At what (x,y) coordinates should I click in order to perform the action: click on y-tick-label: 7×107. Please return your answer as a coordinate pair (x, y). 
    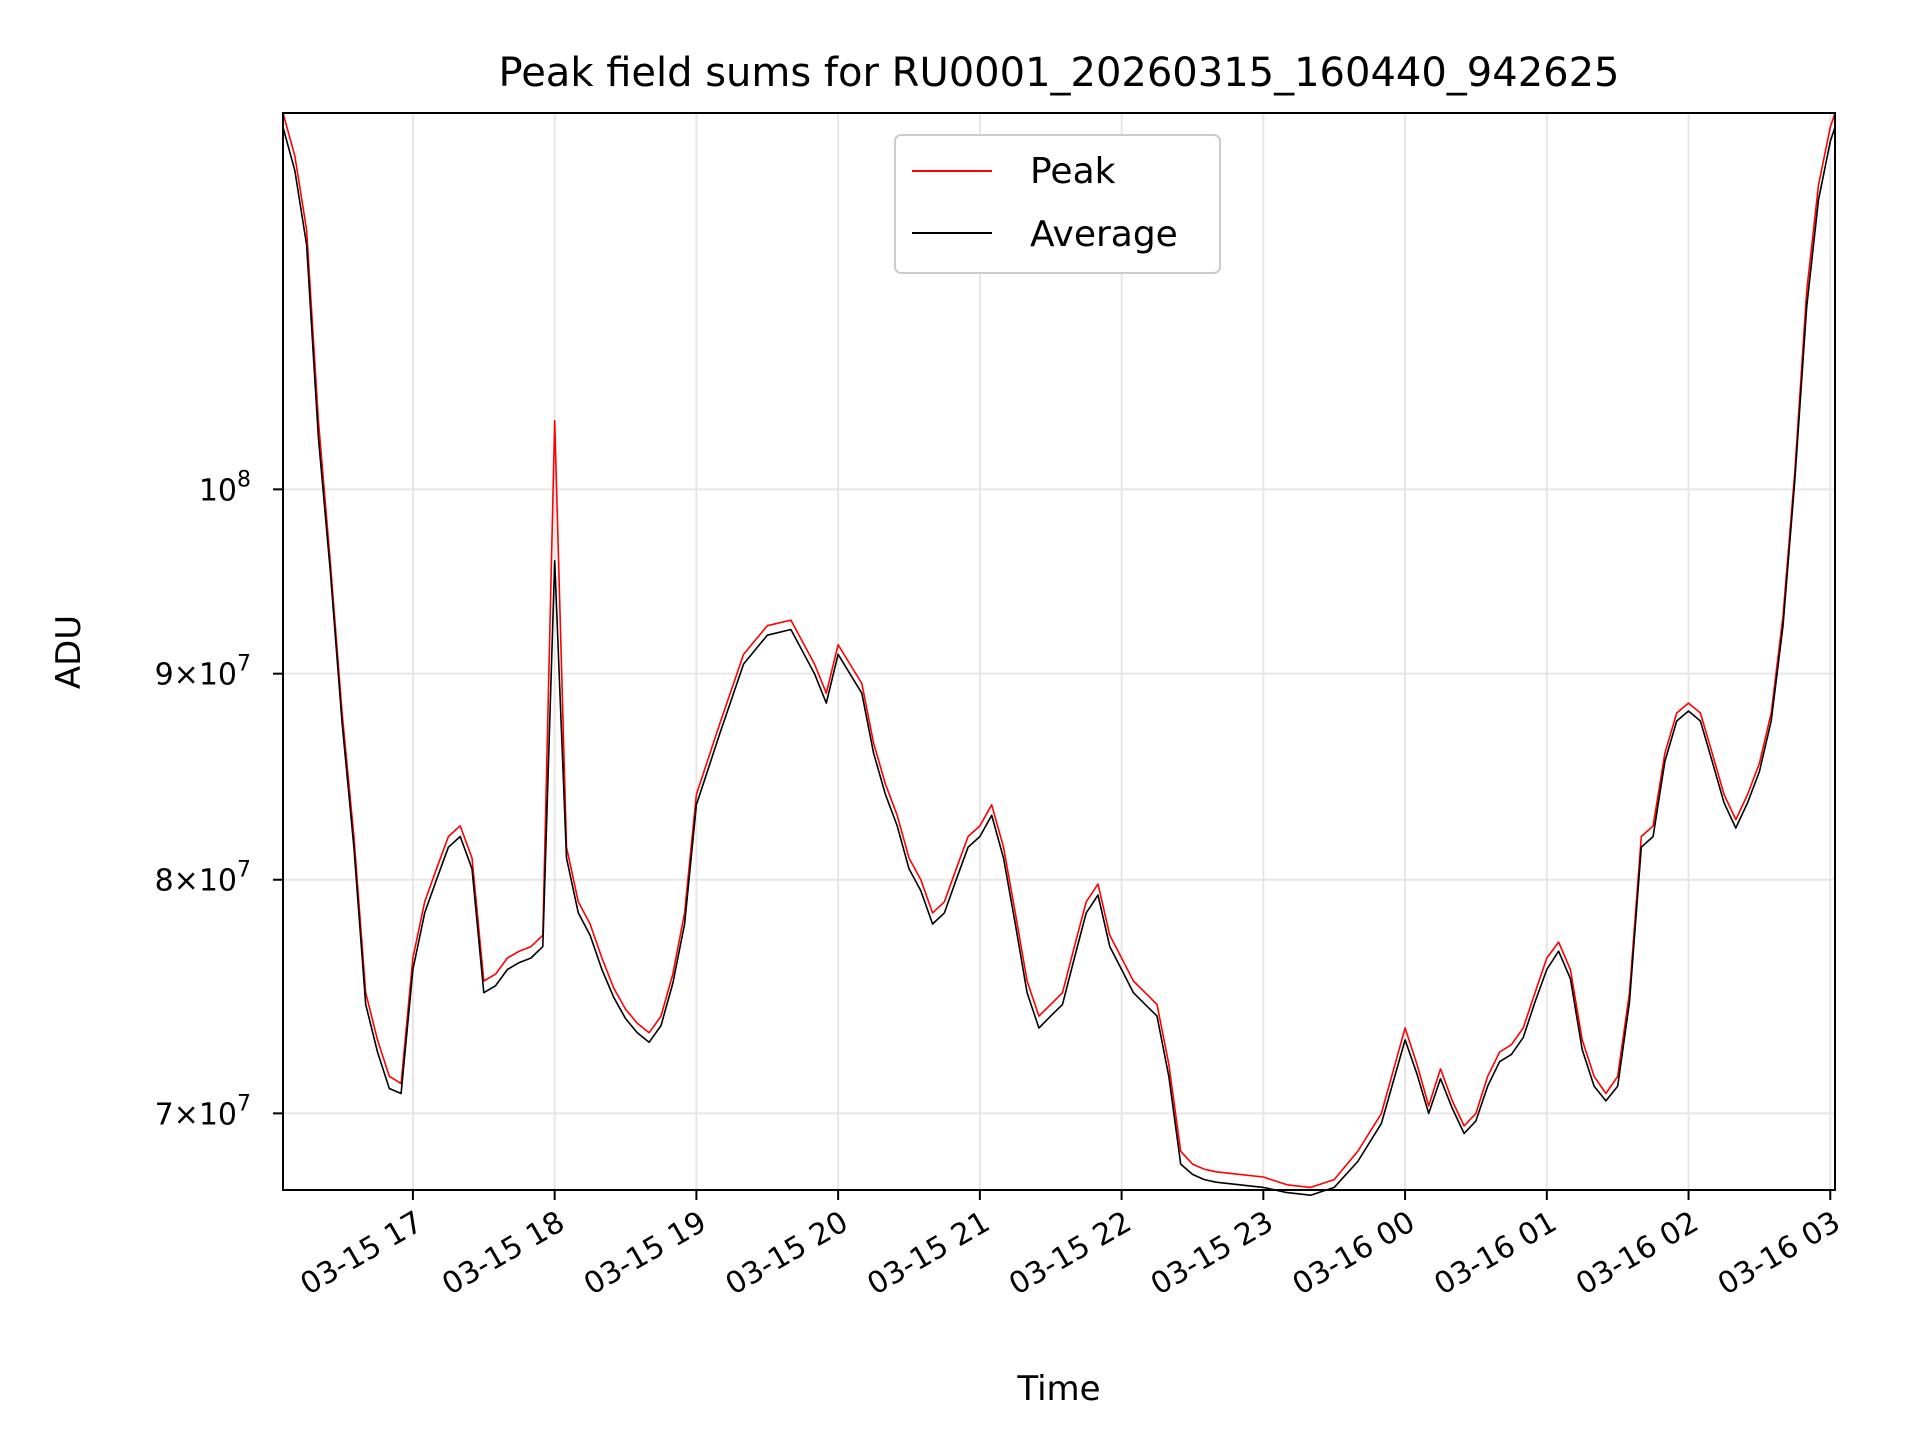
    Looking at the image, I should click on (203, 1111).